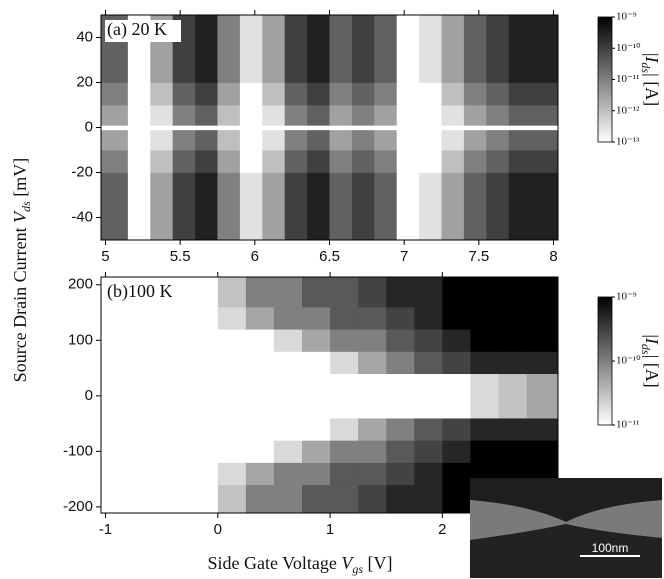 This screenshot has width=664, height=579. Describe the element at coordinates (82, 216) in the screenshot. I see `y-tick-label: -40` at that location.